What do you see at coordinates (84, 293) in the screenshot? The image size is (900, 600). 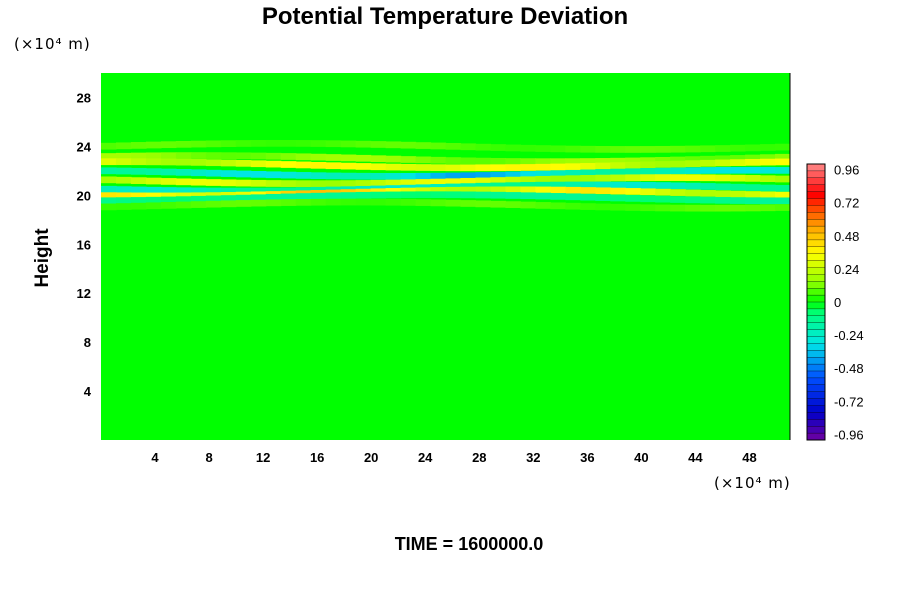 I see `y-tick-label: 12` at bounding box center [84, 293].